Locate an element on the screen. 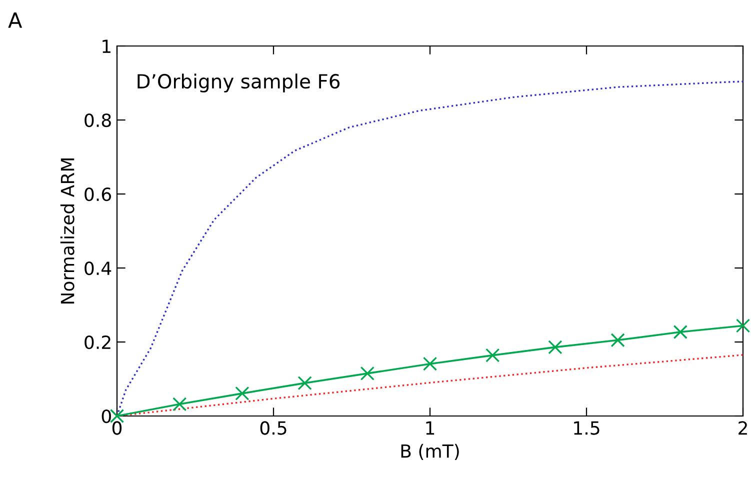  x-axis-title: B (mT) is located at coordinates (430, 452).